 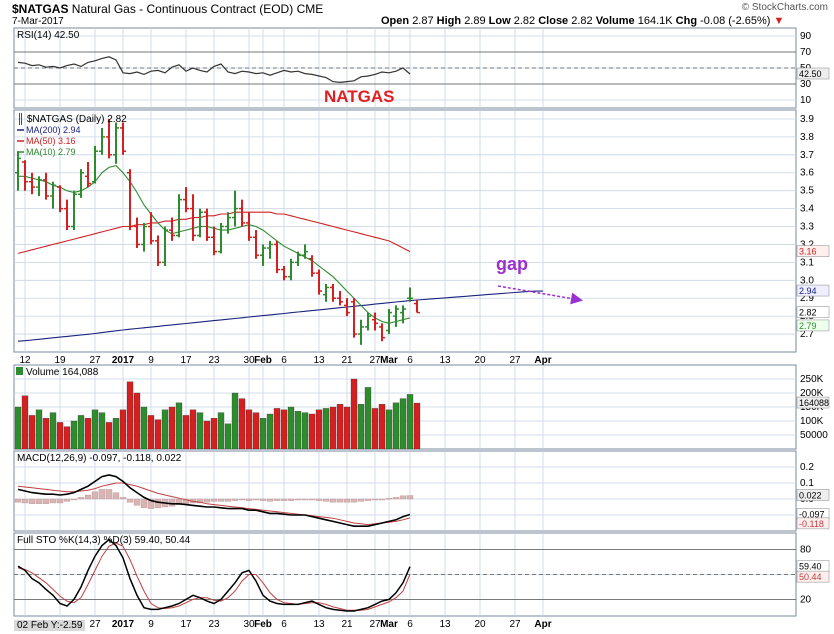 What do you see at coordinates (812, 393) in the screenshot?
I see `volume-tick-label: 200K` at bounding box center [812, 393].